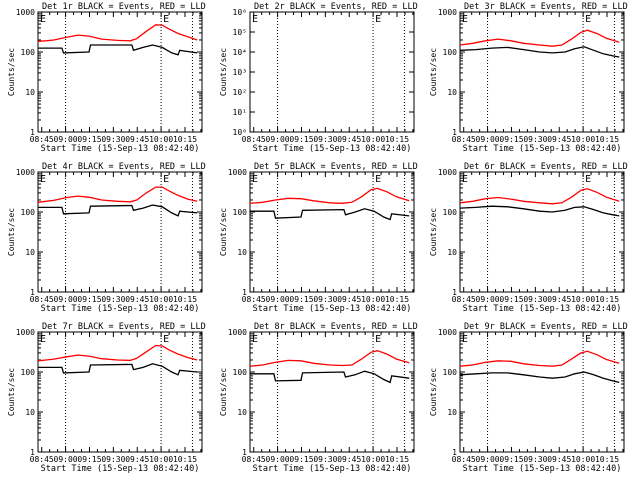 The image size is (640, 484). Describe the element at coordinates (240, 112) in the screenshot. I see `y-tick-label: 10¹` at that location.